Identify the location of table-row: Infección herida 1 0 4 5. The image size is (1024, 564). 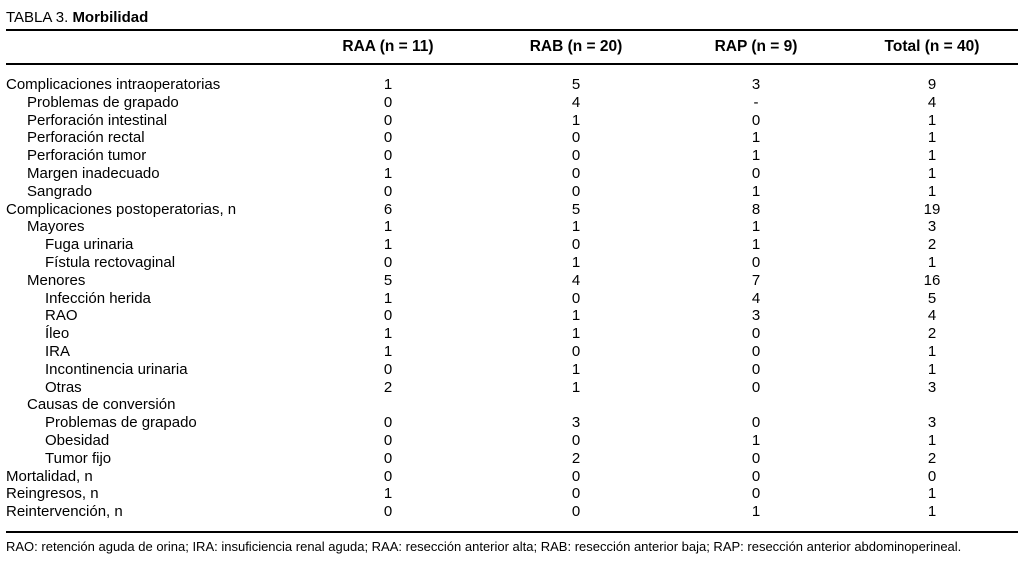
(512, 299).